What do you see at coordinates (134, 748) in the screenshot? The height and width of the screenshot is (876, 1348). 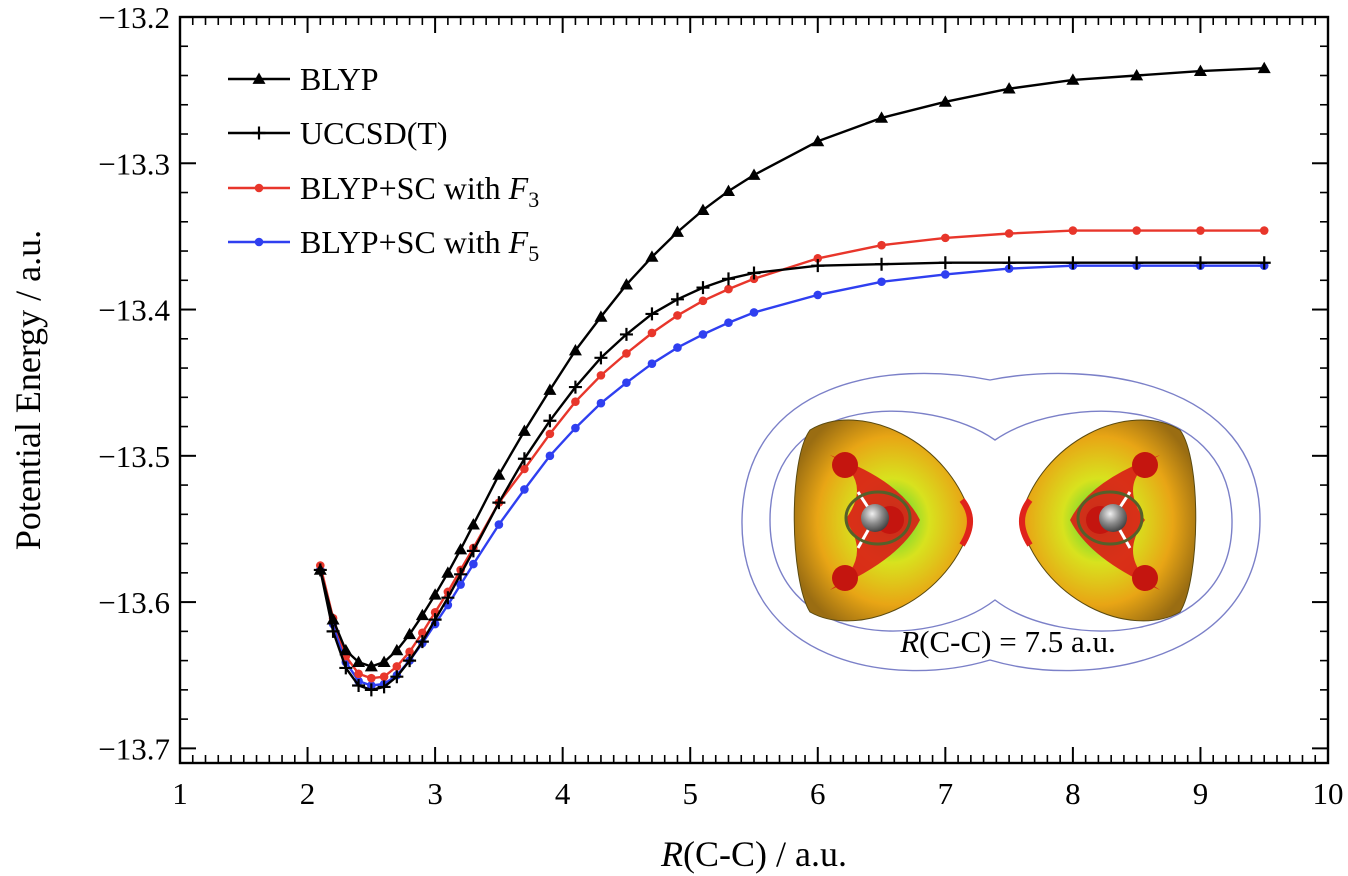 I see `y-tick-label: −13.7` at bounding box center [134, 748].